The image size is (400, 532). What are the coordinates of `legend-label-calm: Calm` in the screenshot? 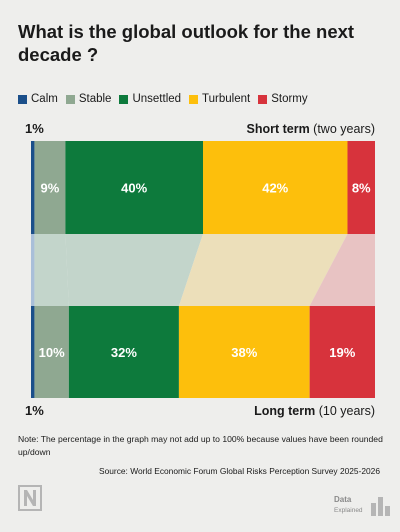 It's located at (44, 99).